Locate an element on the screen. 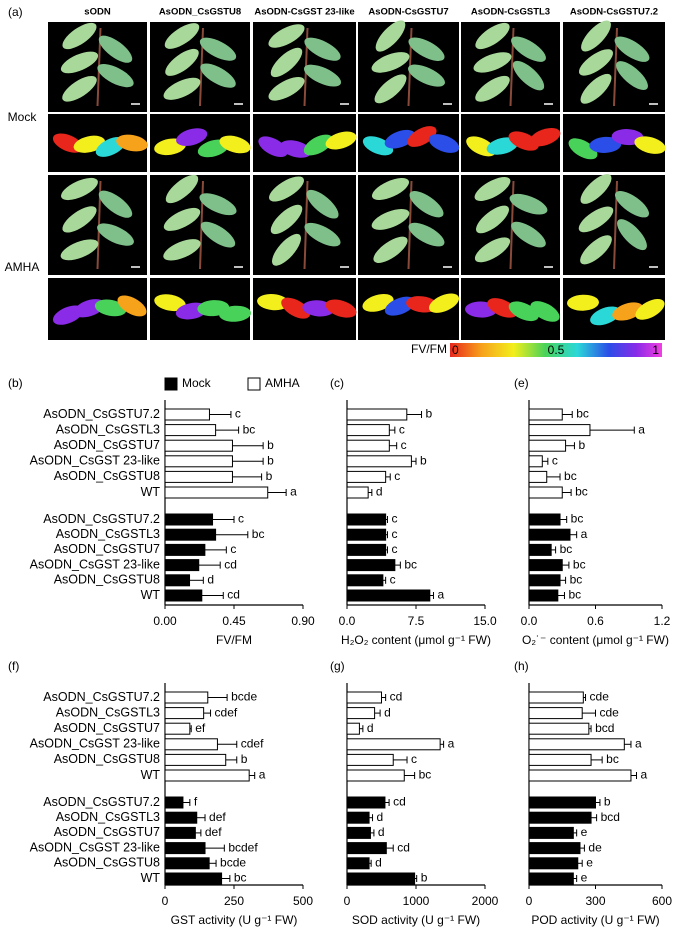 The height and width of the screenshot is (933, 690). legend-swatch is located at coordinates (254, 384).